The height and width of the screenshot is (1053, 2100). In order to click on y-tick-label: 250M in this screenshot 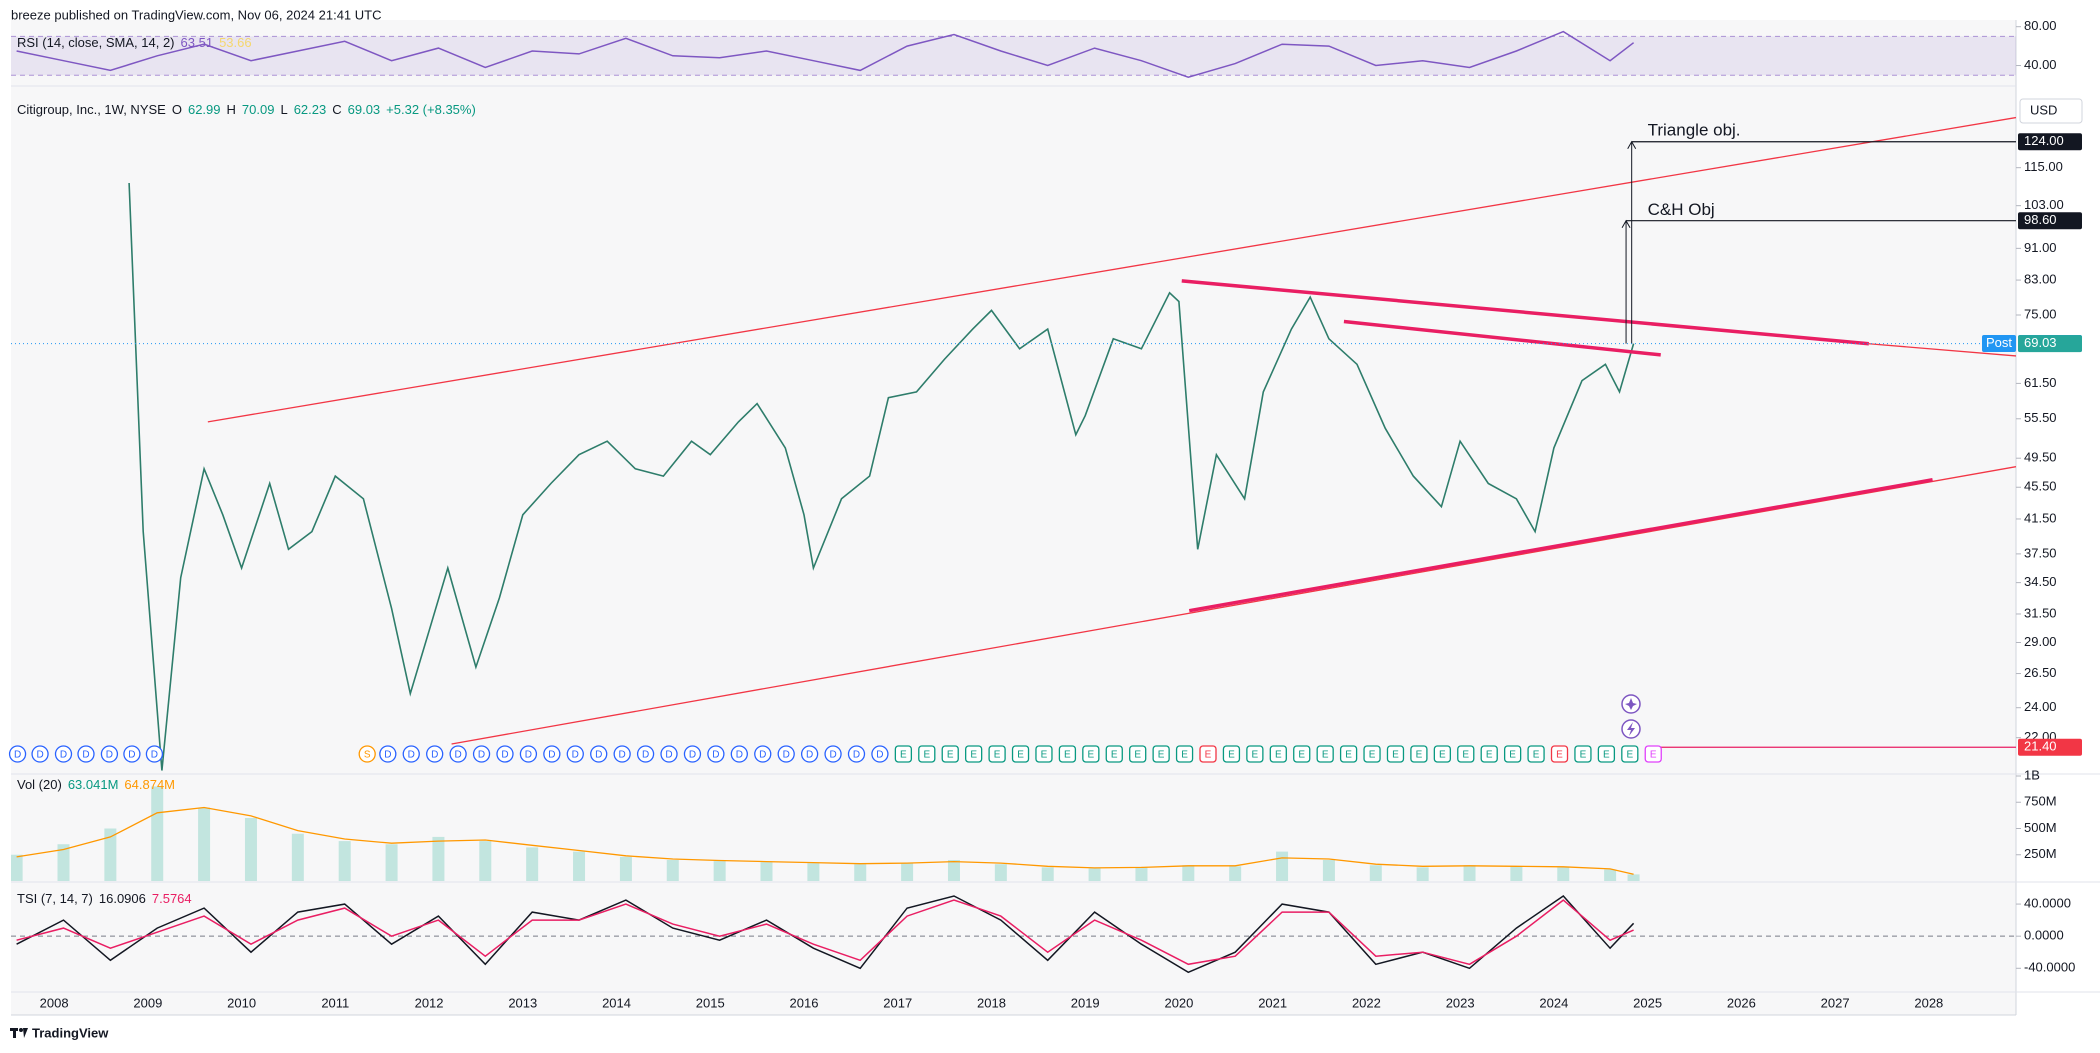, I will do `click(2040, 853)`.